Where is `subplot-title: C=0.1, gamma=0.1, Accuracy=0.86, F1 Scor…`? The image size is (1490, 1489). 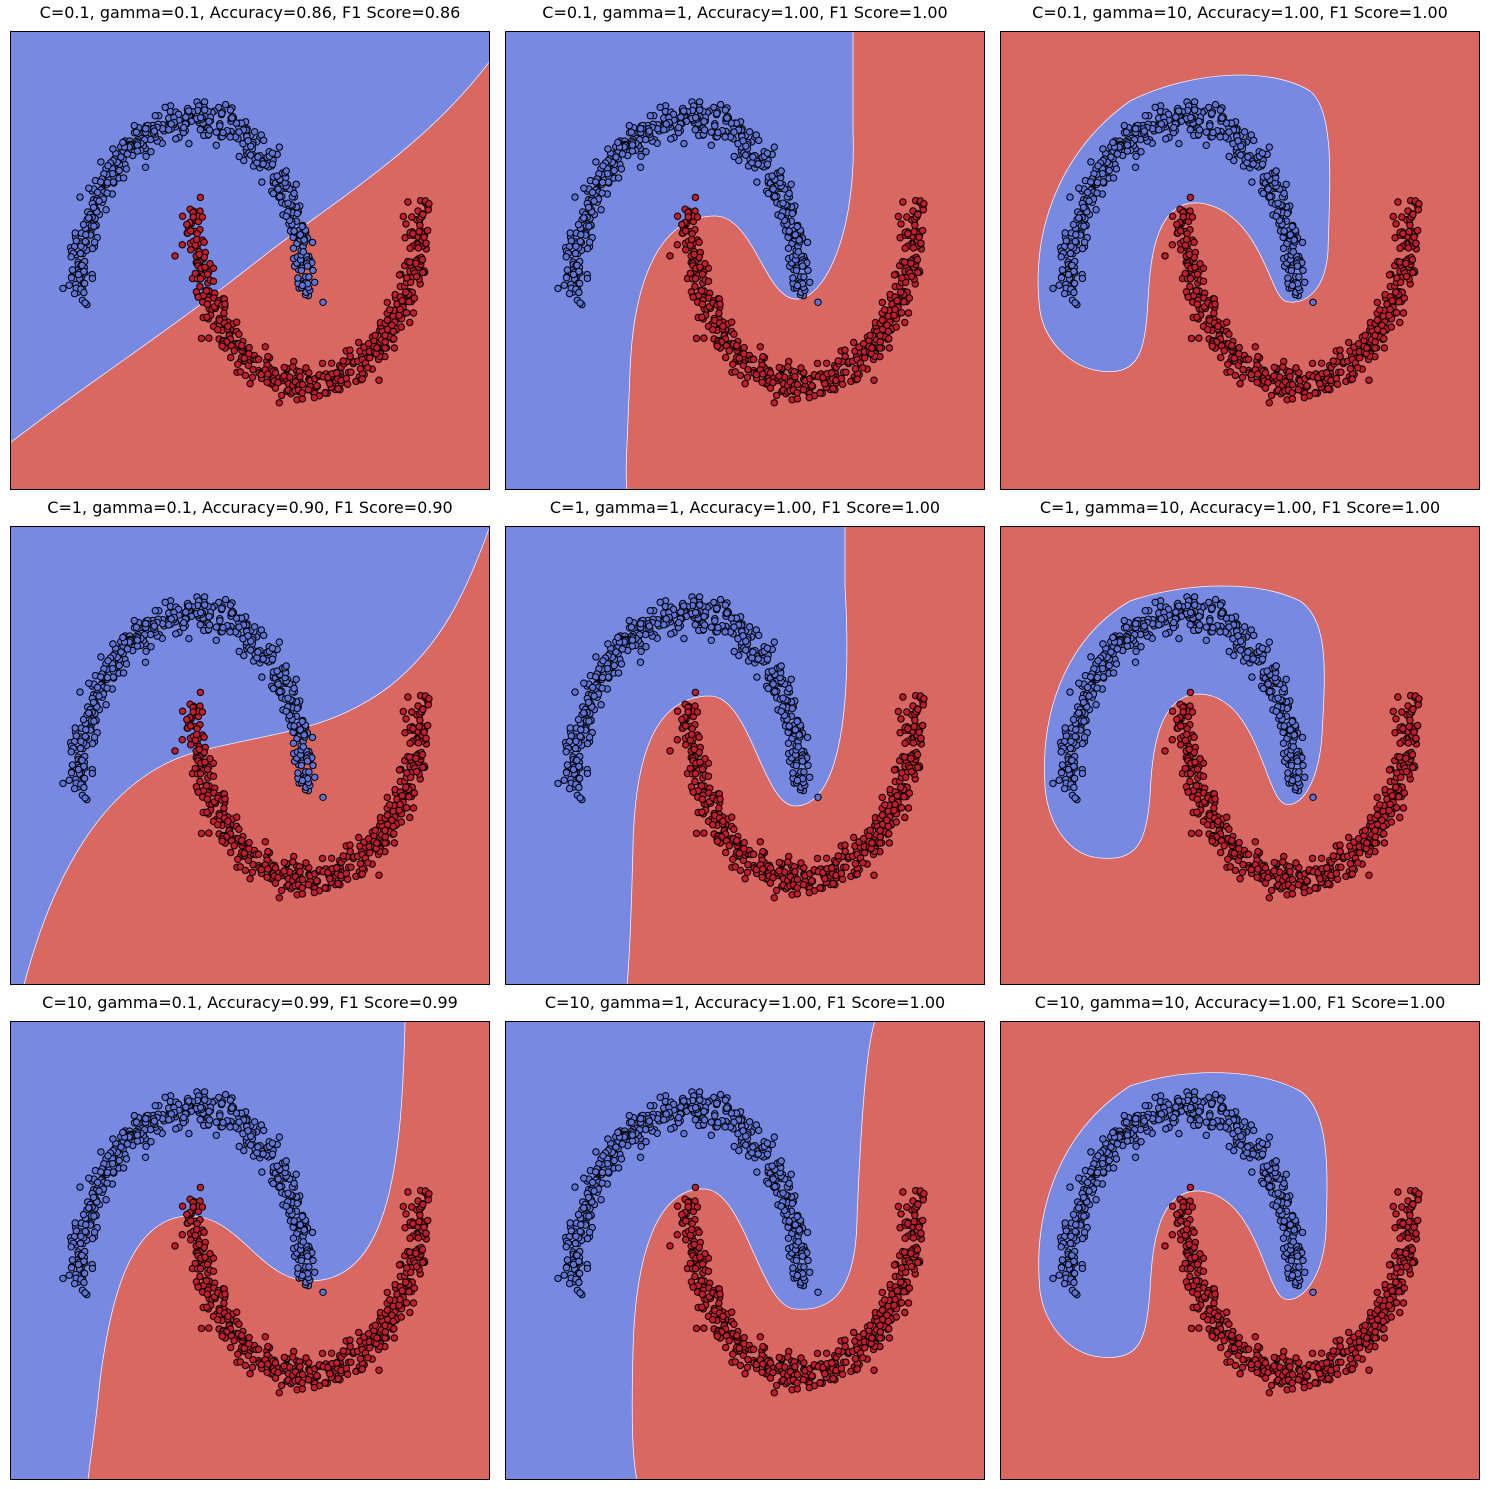
subplot-title: C=0.1, gamma=0.1, Accuracy=0.86, F1 Scor… is located at coordinates (250, 12).